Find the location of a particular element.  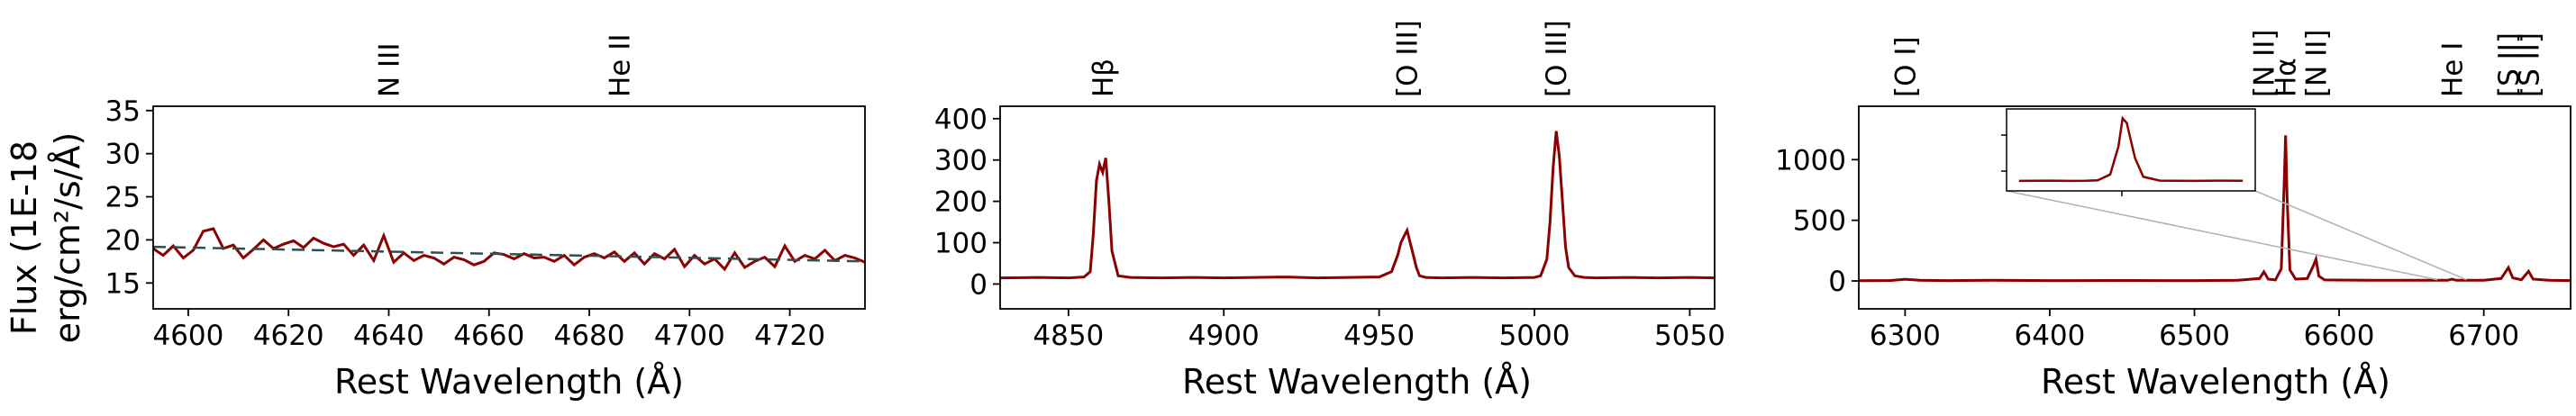

y-tick-label-20: 20 is located at coordinates (123, 240).